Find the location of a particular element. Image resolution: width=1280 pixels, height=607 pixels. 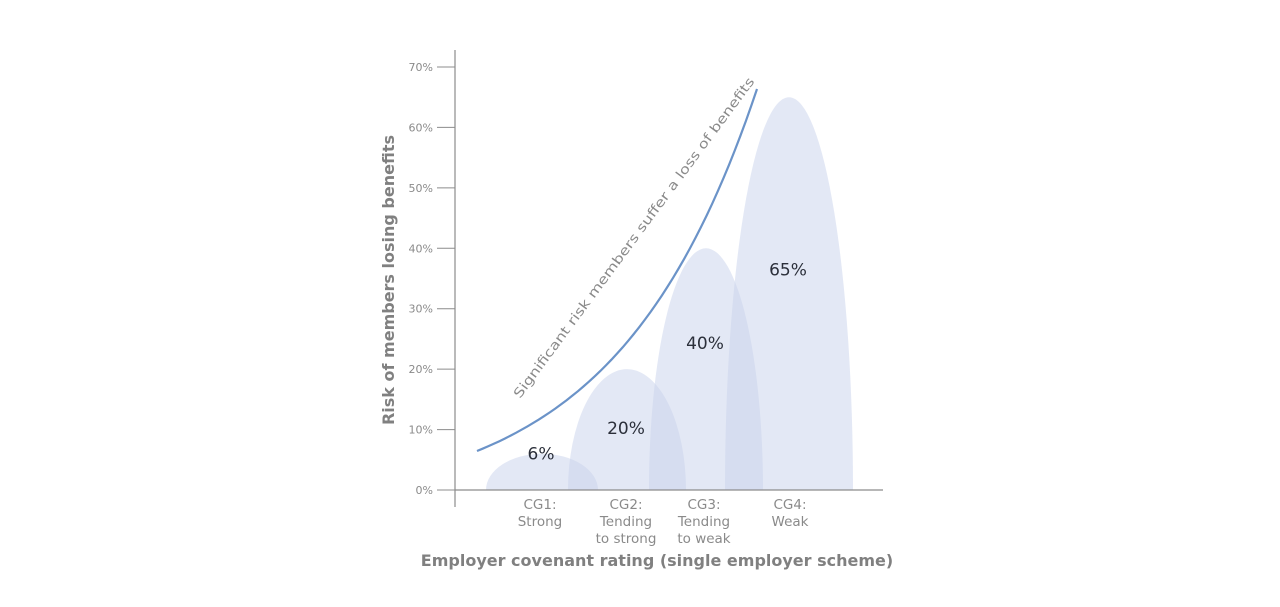

x-category-label: Strong is located at coordinates (540, 522).